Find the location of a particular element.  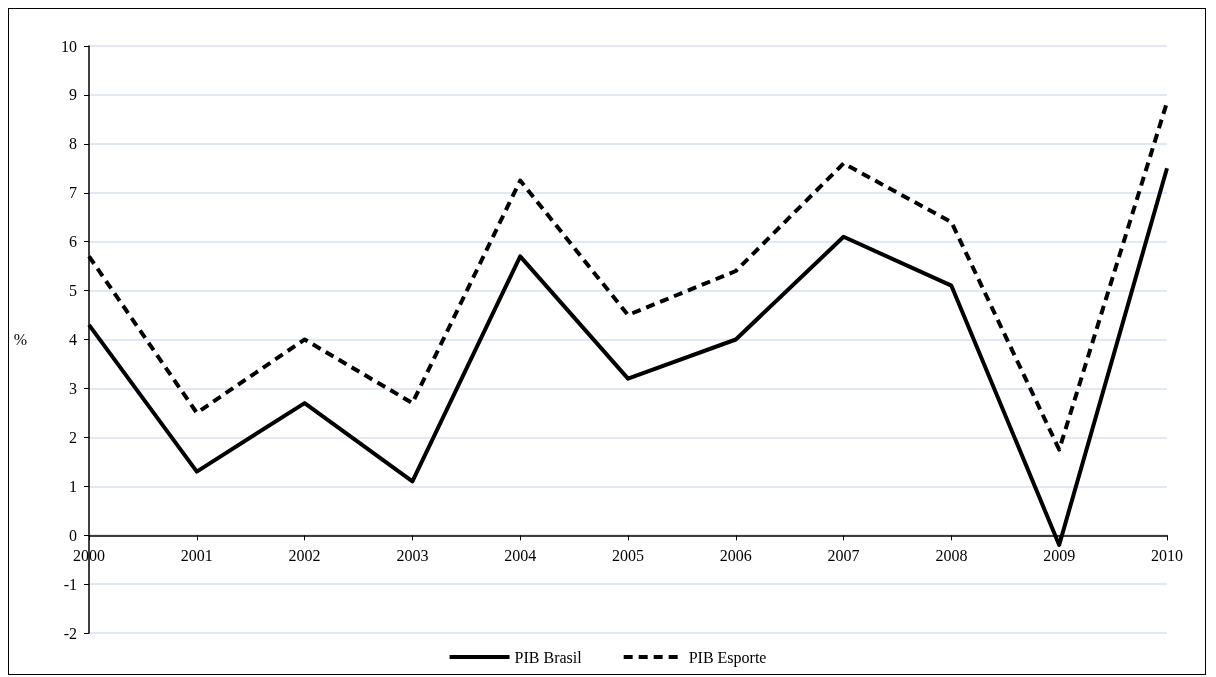

x-tick-label: 2004 is located at coordinates (520, 555).